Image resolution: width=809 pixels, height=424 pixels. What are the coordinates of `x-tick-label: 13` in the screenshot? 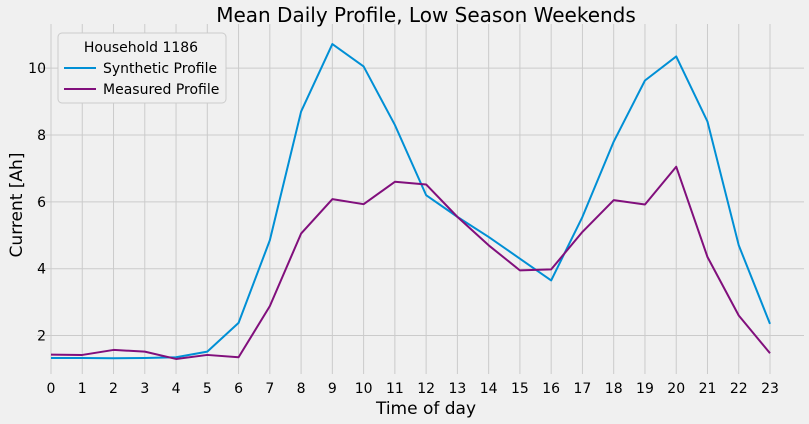 It's located at (457, 389).